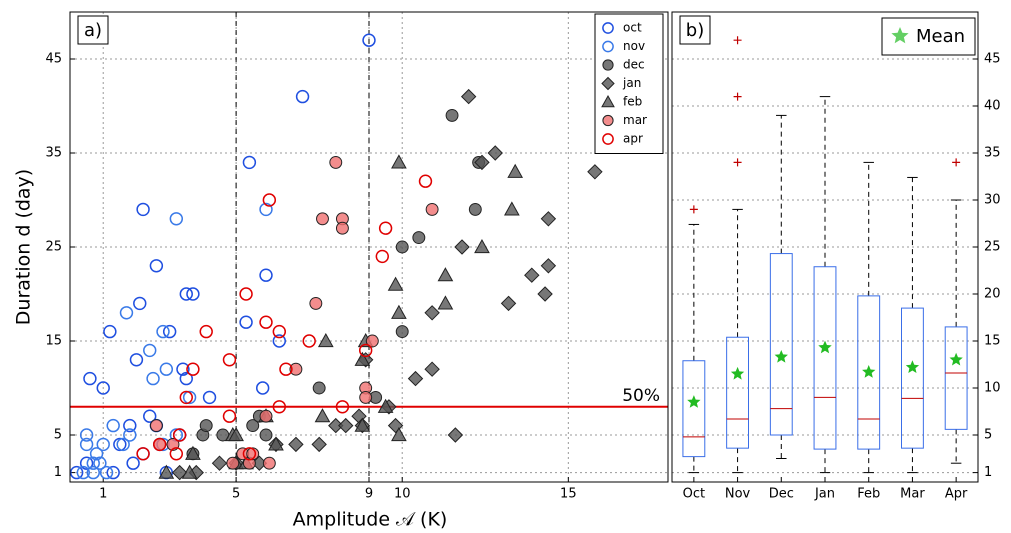  What do you see at coordinates (58, 472) in the screenshot?
I see `y-tick-label: 1` at bounding box center [58, 472].